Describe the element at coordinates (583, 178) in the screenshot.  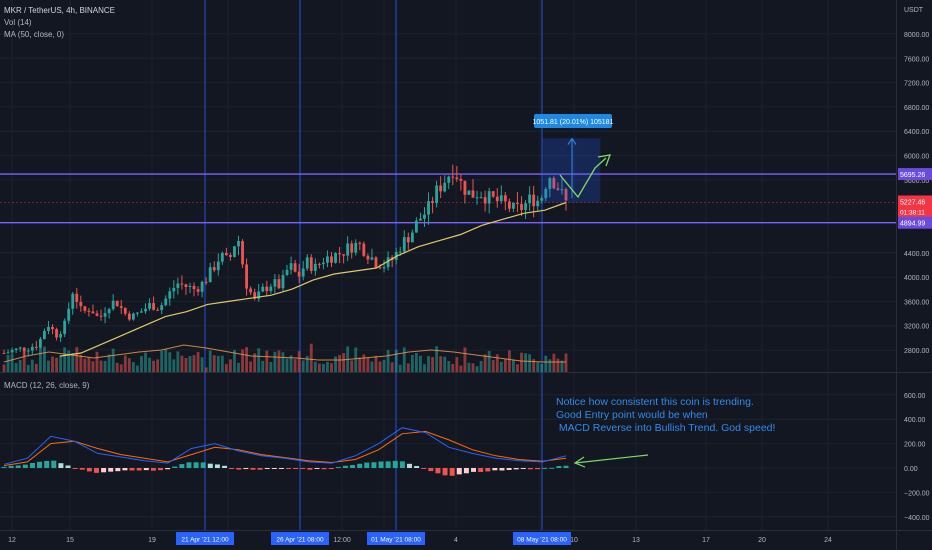
I see `projection-arrow` at that location.